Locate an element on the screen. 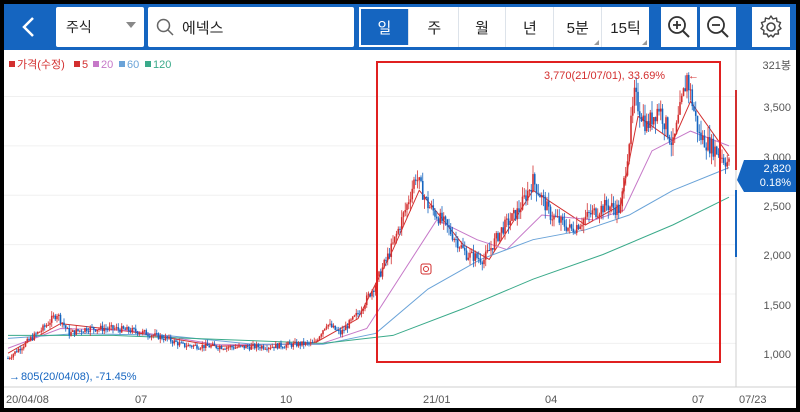 The height and width of the screenshot is (412, 800). tab-period-week: 주 is located at coordinates (435, 27).